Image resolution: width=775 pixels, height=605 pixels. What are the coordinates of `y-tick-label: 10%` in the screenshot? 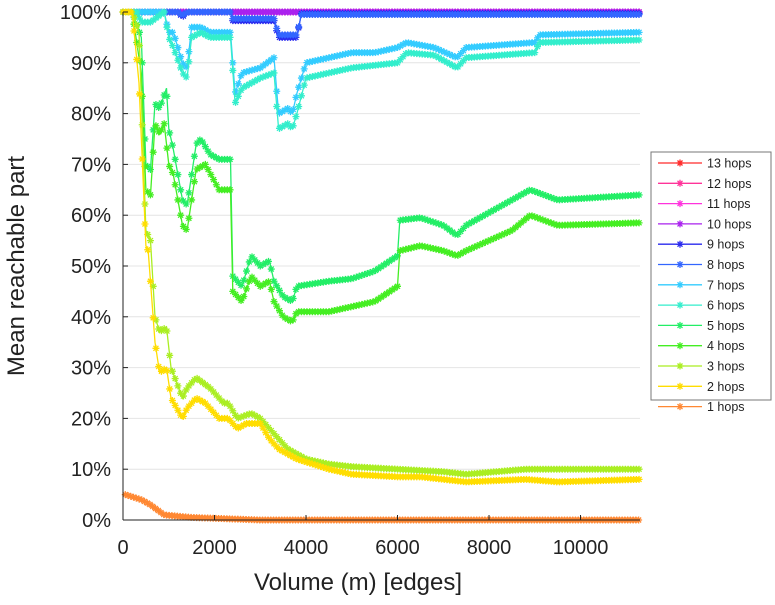 It's located at (91, 470).